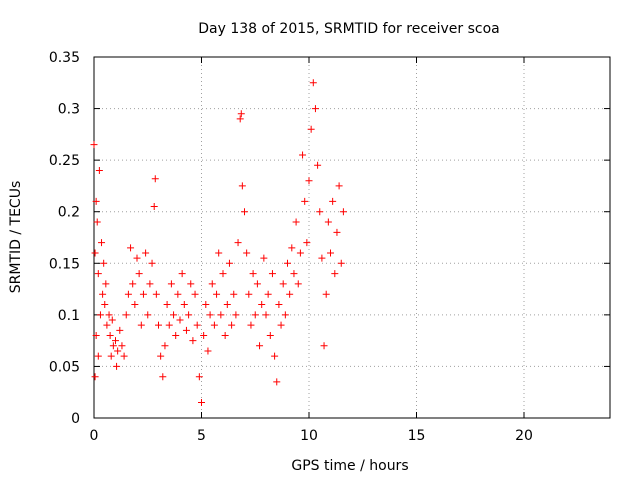 This screenshot has width=640, height=480. What do you see at coordinates (16, 237) in the screenshot?
I see `y-axis-label: SRMTID / TECUs` at bounding box center [16, 237].